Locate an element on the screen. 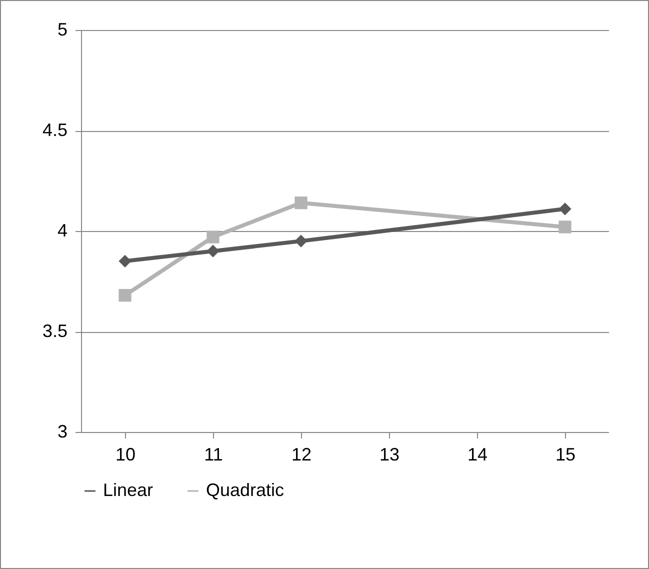 Image resolution: width=649 pixels, height=569 pixels. x-tick-label: 15 is located at coordinates (565, 454).